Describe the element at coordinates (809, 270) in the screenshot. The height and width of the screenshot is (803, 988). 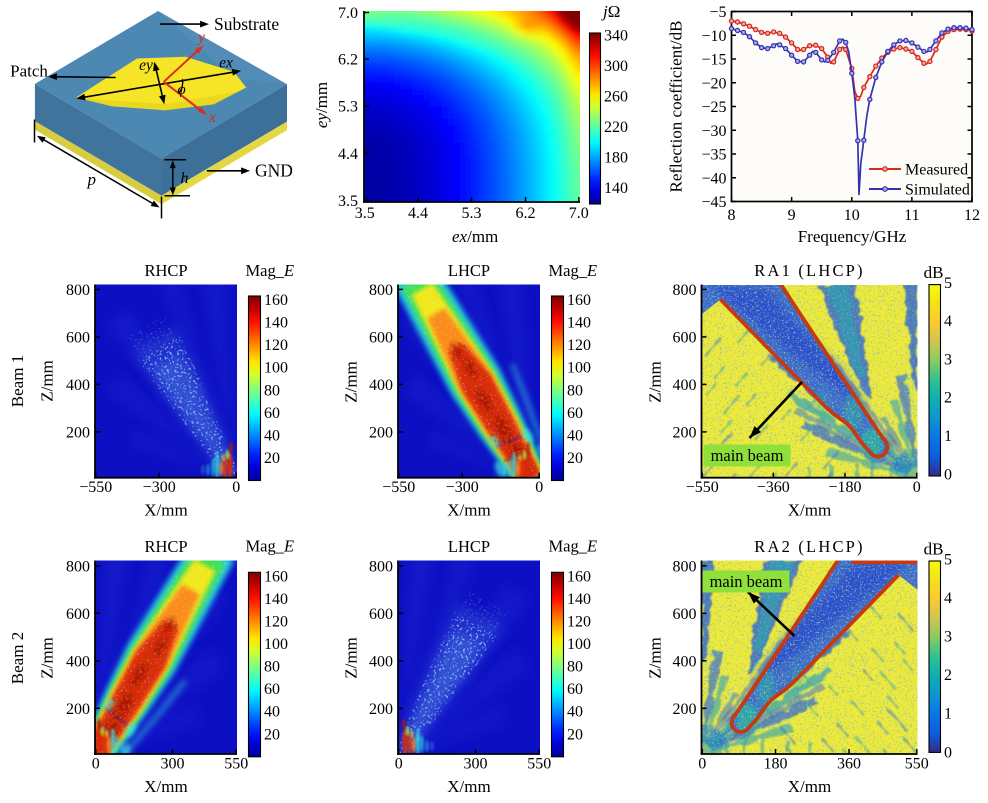
I see `svg-text: RA1 (LHCP)` at that location.